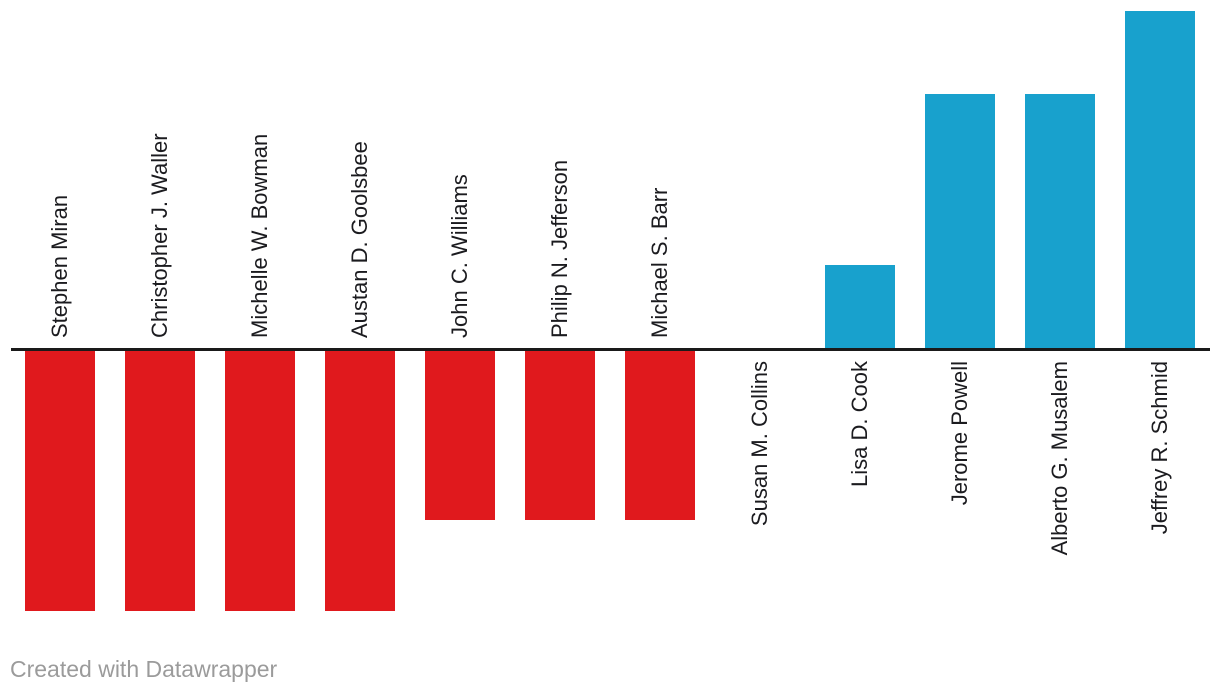 The width and height of the screenshot is (1220, 692). What do you see at coordinates (610, 349) in the screenshot?
I see `zero-baseline-axis` at bounding box center [610, 349].